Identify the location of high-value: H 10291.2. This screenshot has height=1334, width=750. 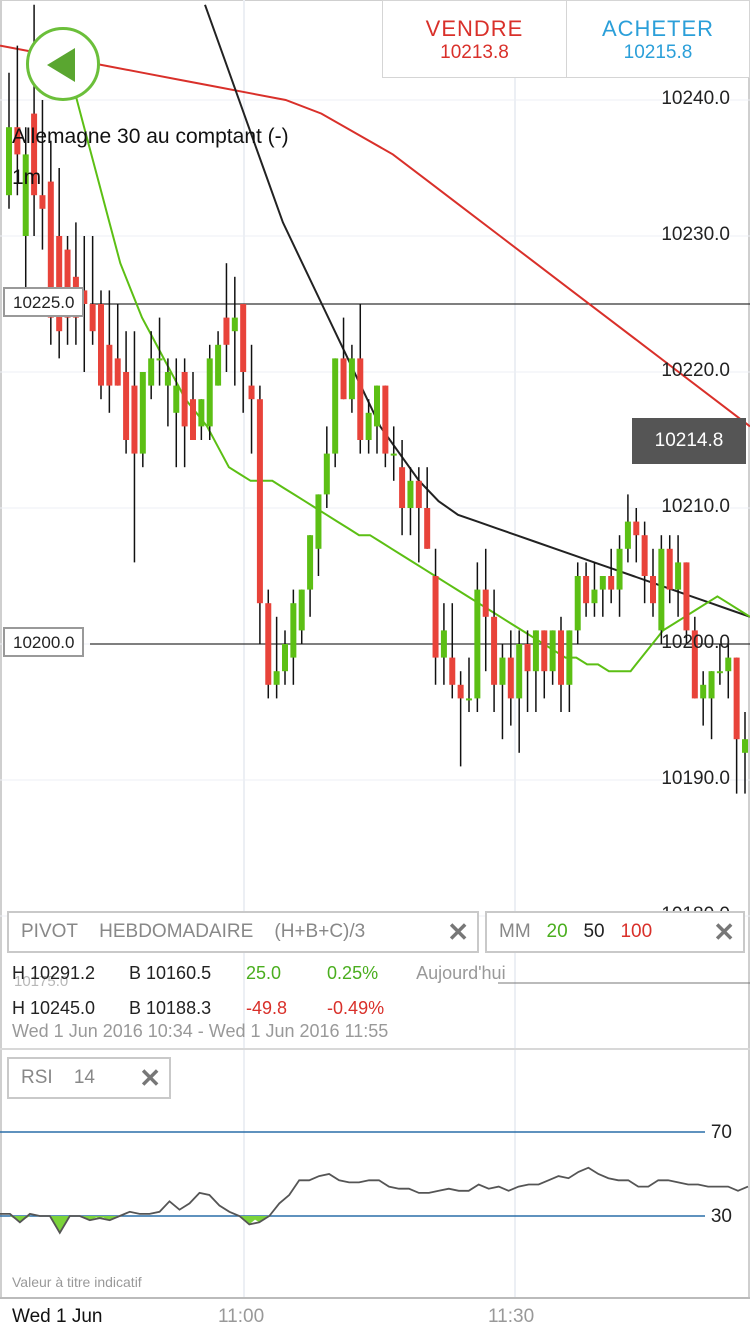
(54, 973).